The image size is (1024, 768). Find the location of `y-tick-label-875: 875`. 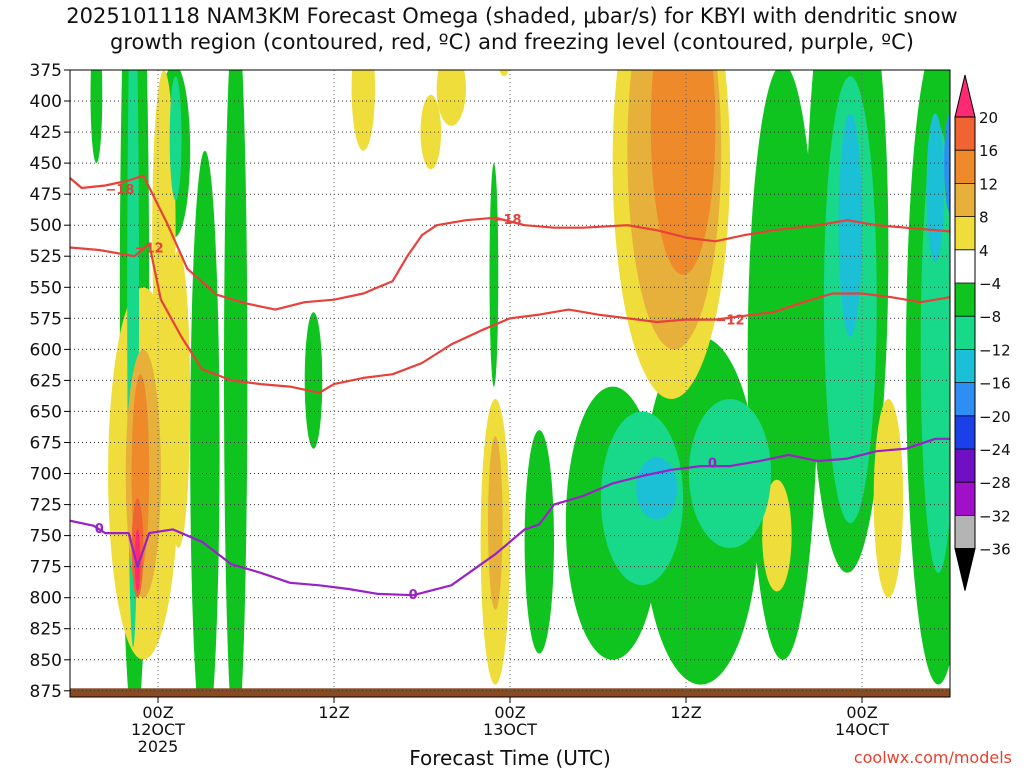

y-tick-label-875: 875 is located at coordinates (46, 692).